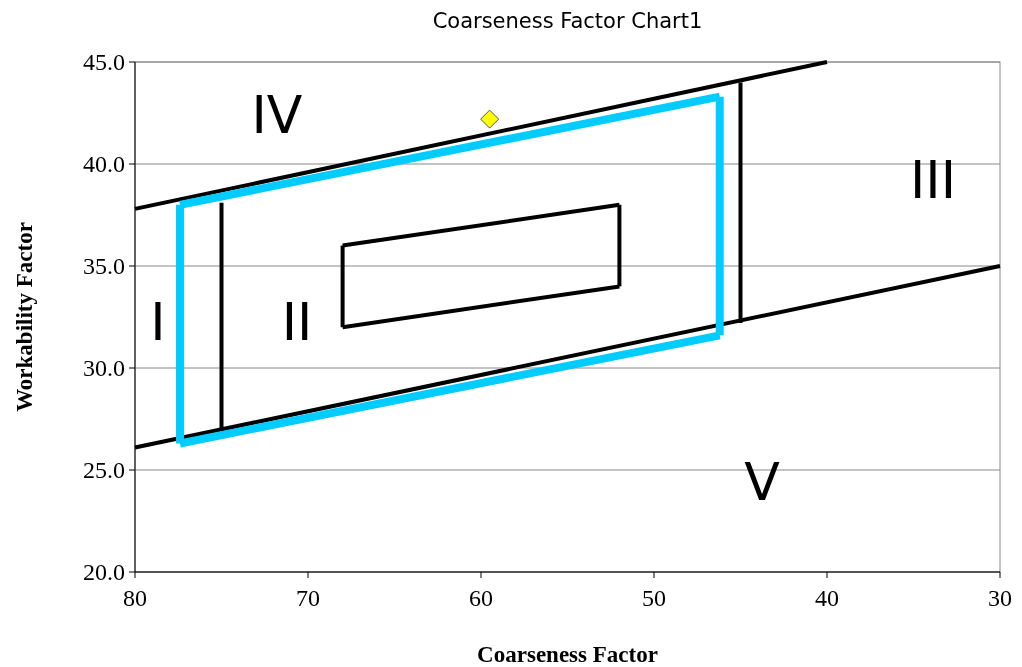 Image resolution: width=1022 pixels, height=667 pixels. What do you see at coordinates (567, 21) in the screenshot?
I see `chart-title: Coarseness Factor Chart1` at bounding box center [567, 21].